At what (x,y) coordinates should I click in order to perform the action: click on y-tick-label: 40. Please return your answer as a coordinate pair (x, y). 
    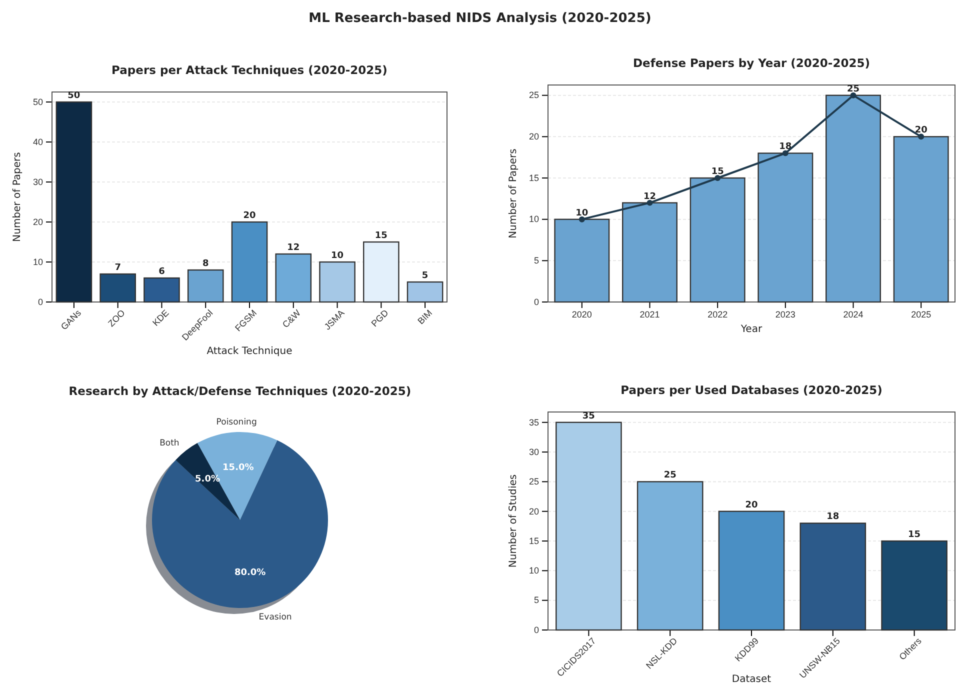
    Looking at the image, I should click on (37, 141).